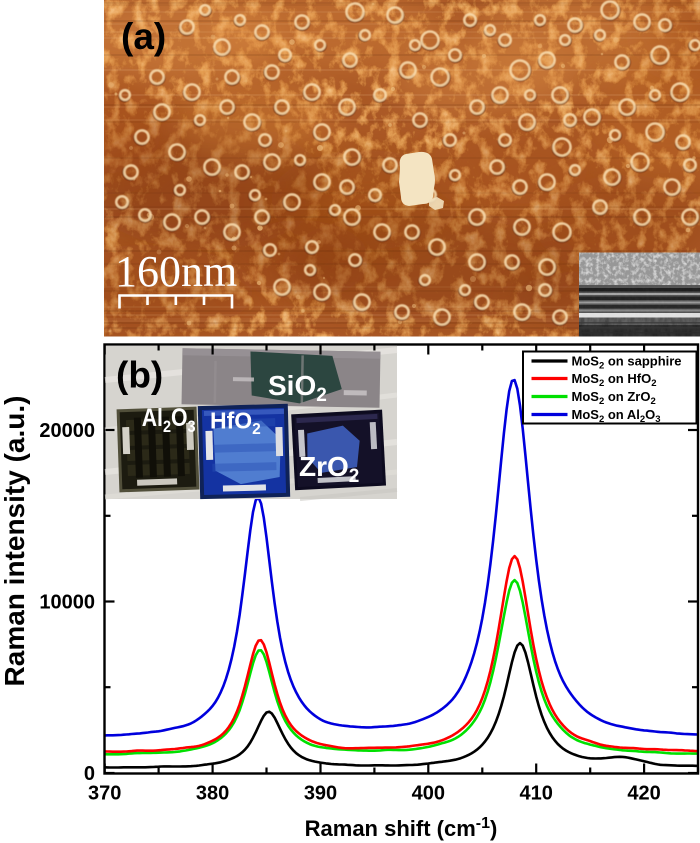 The width and height of the screenshot is (700, 843). What do you see at coordinates (401, 828) in the screenshot?
I see `svg-text: Raman shift (cm-1)` at bounding box center [401, 828].